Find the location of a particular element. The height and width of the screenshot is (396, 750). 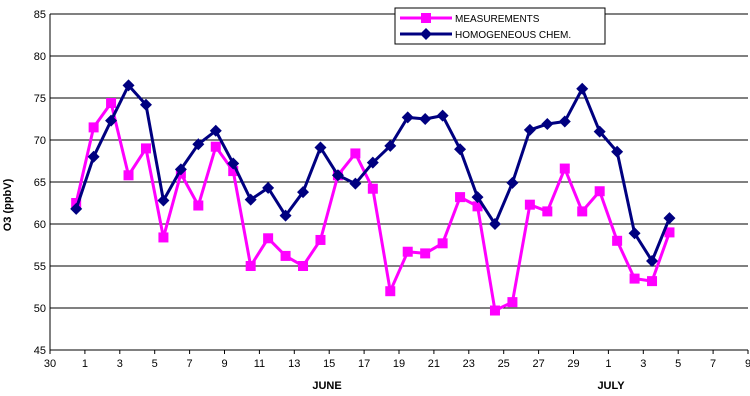

x-tick-label: 29 is located at coordinates (573, 364).